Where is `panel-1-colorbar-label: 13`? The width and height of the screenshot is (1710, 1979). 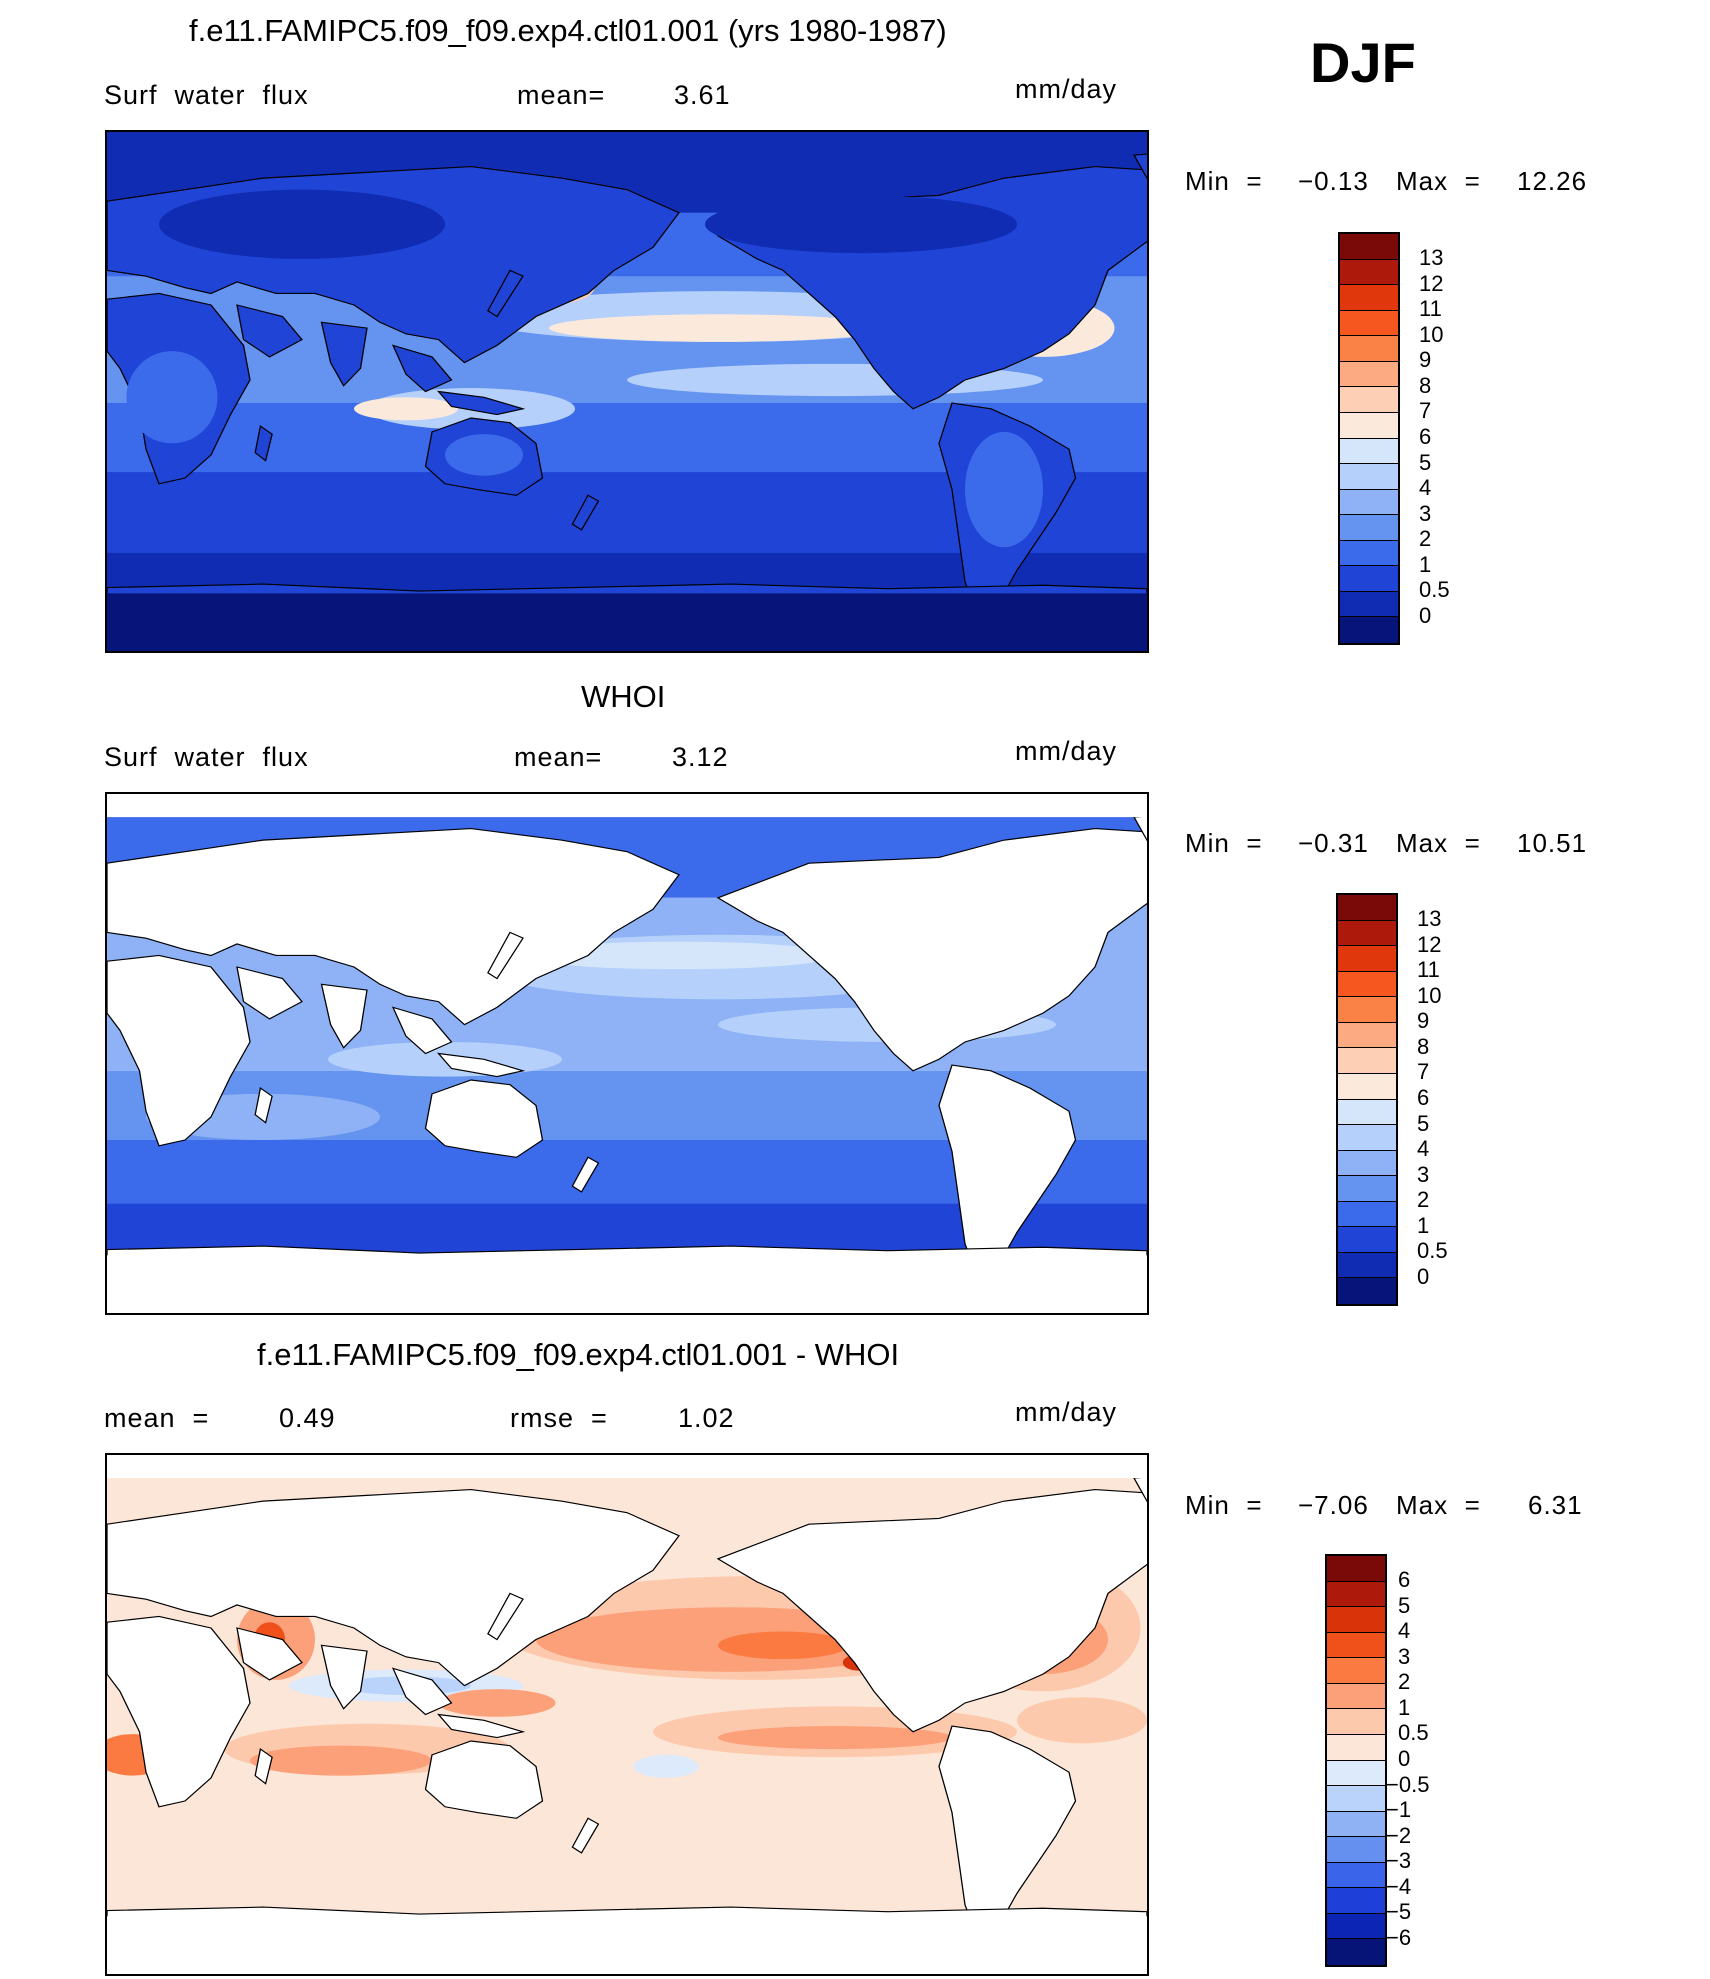
panel-1-colorbar-label: 13 is located at coordinates (1431, 257).